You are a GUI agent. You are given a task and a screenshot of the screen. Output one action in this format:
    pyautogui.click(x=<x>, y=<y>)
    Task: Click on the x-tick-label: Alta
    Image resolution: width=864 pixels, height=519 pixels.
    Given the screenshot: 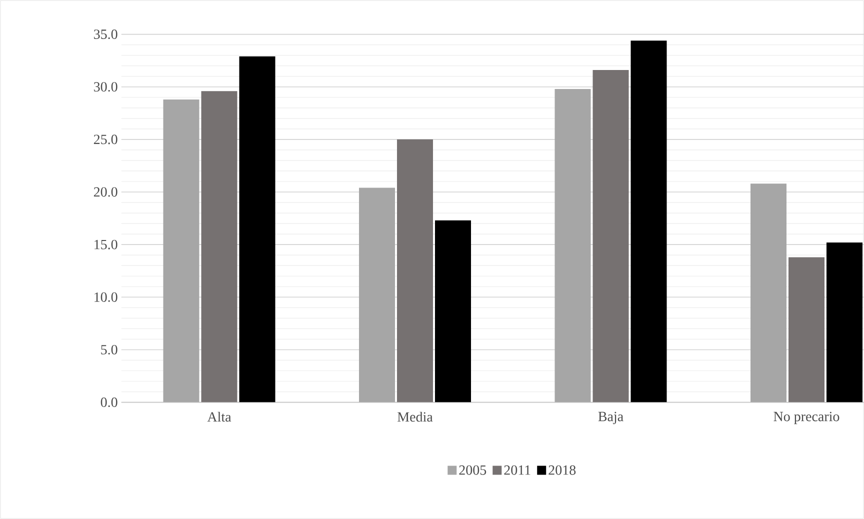 What is the action you would take?
    pyautogui.click(x=219, y=417)
    